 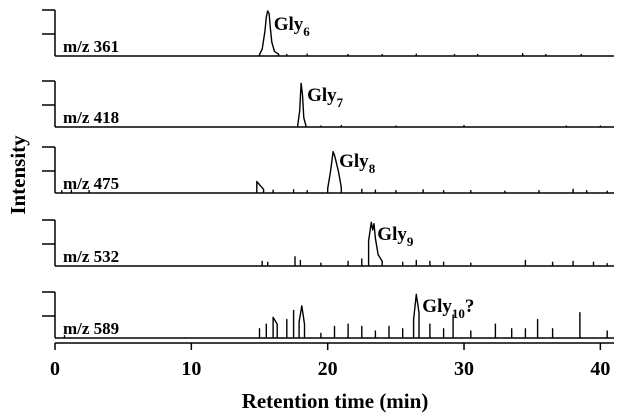 I want to click on panel-4: m/z 532 Gly9, so click(x=328, y=243).